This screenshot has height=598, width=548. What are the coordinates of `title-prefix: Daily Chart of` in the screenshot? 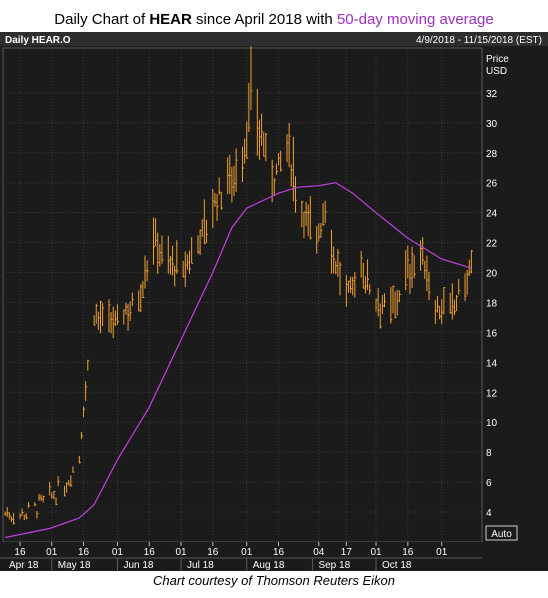 It's located at (102, 19).